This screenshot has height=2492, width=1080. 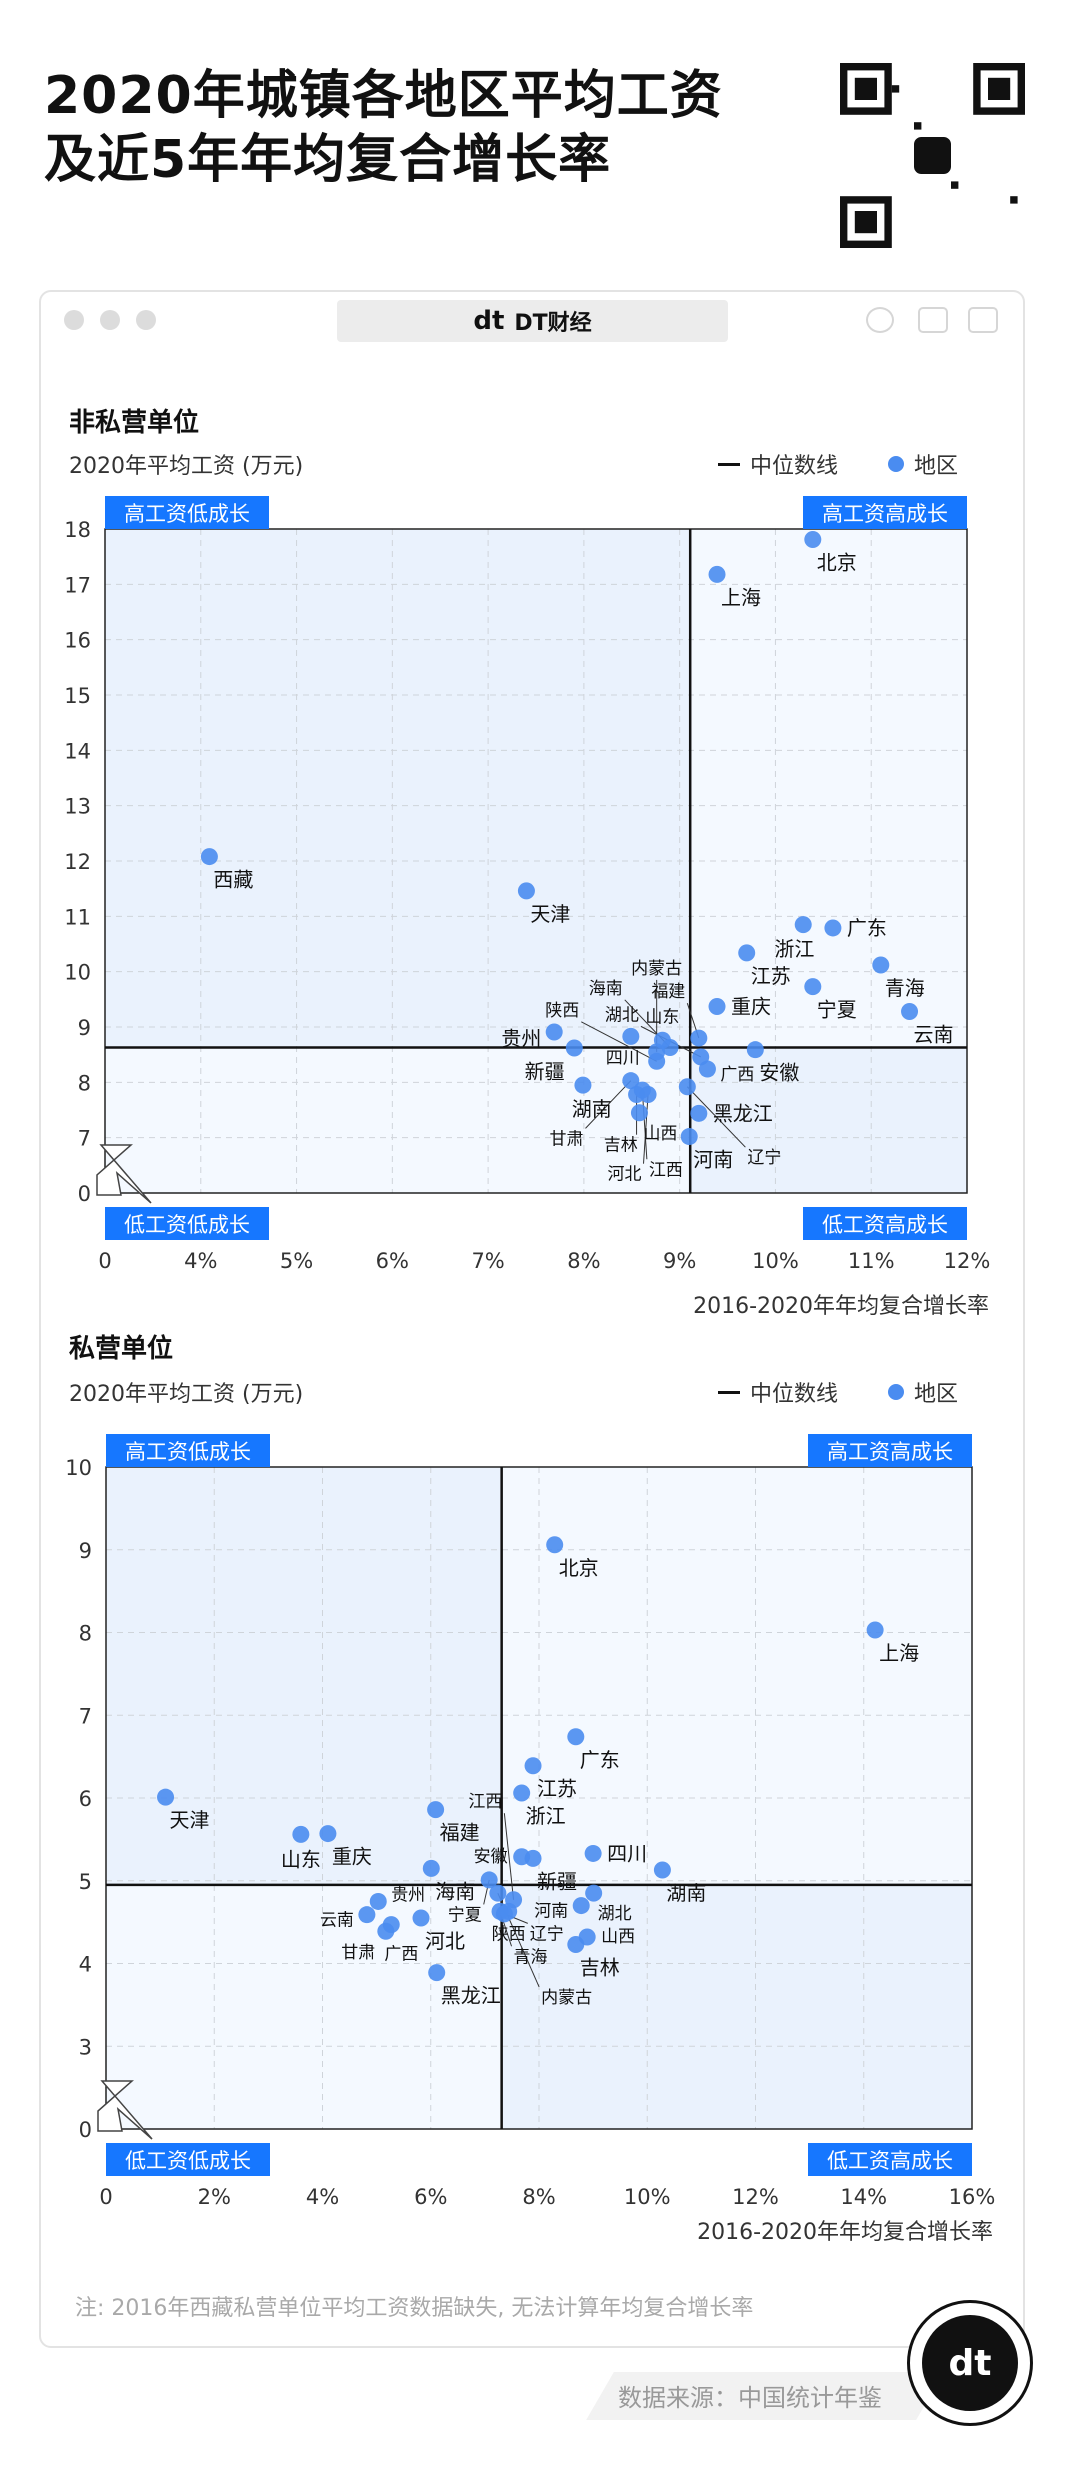 I want to click on window-title-bar: dt DT财经, so click(x=532, y=321).